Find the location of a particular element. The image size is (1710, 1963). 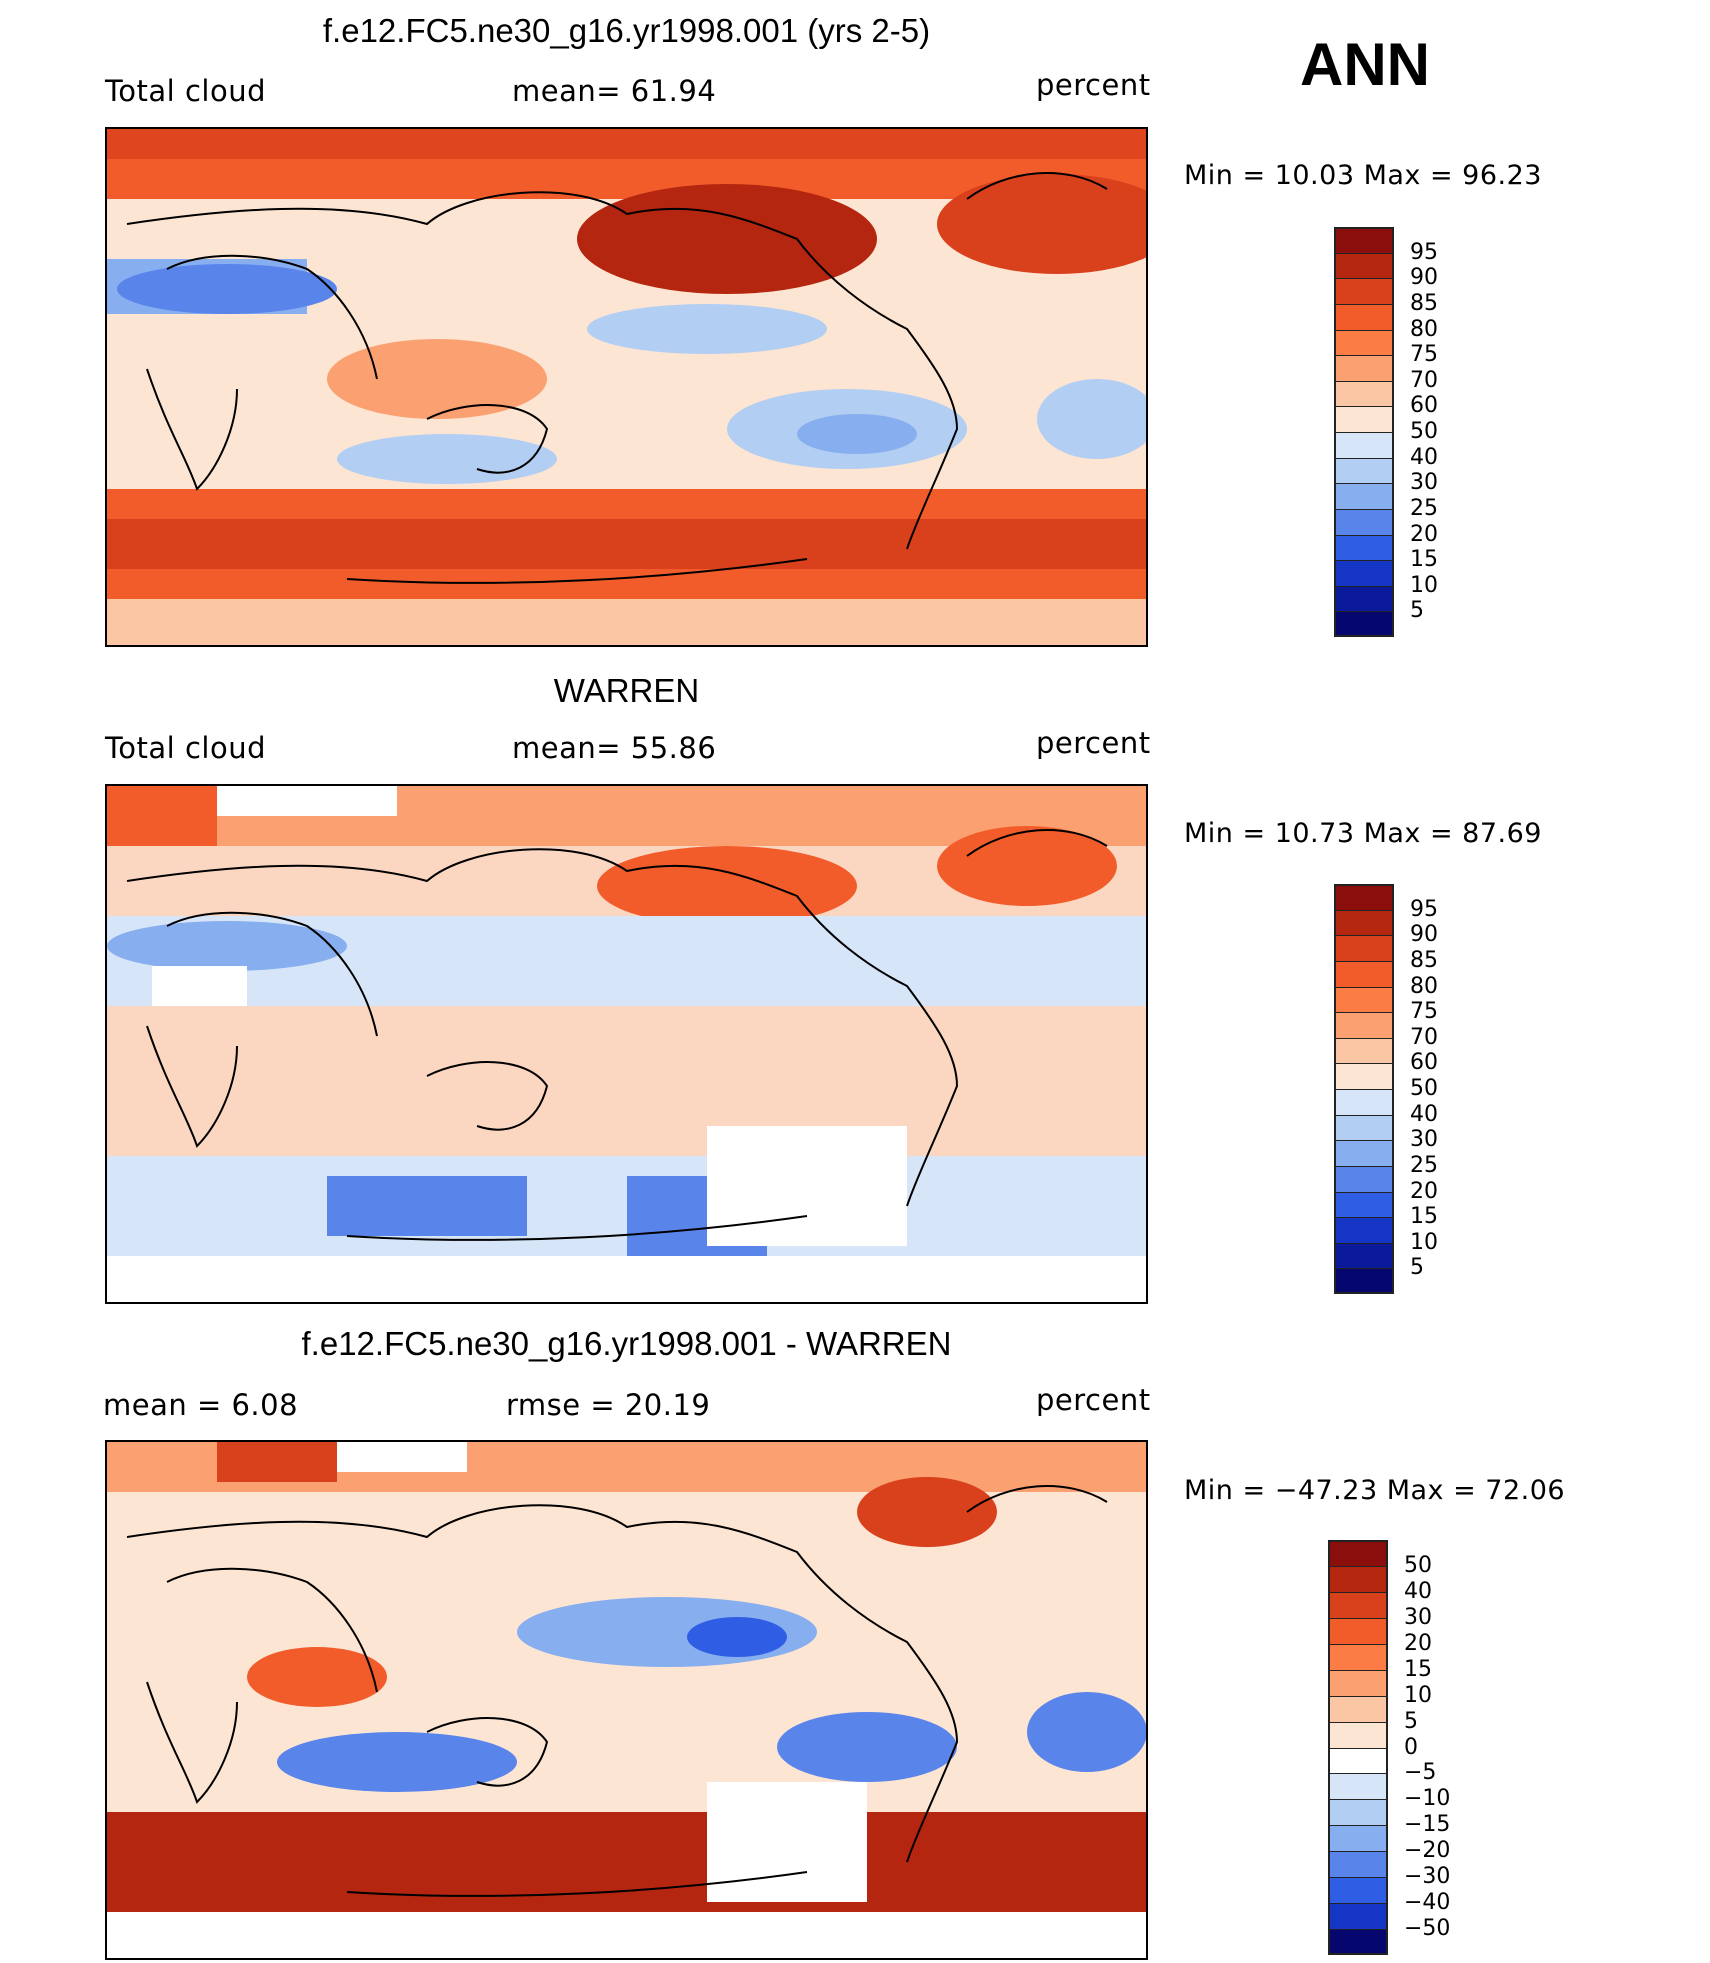

season-label: ANN is located at coordinates (1365, 64).